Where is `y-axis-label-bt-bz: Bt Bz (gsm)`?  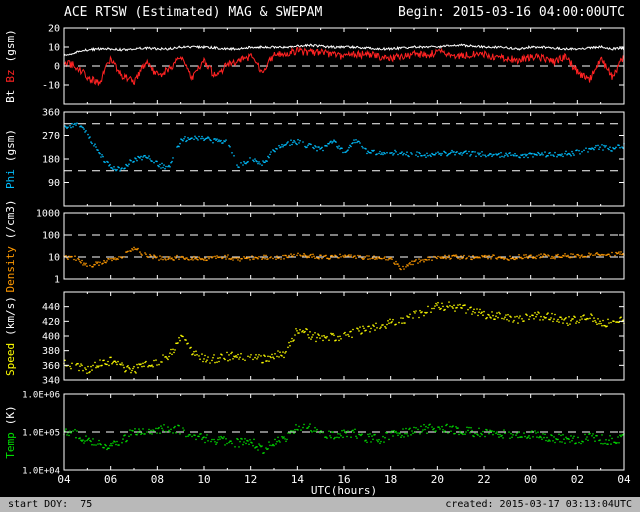
y-axis-label-bt-bz: Bt Bz (gsm) is located at coordinates (10, 66).